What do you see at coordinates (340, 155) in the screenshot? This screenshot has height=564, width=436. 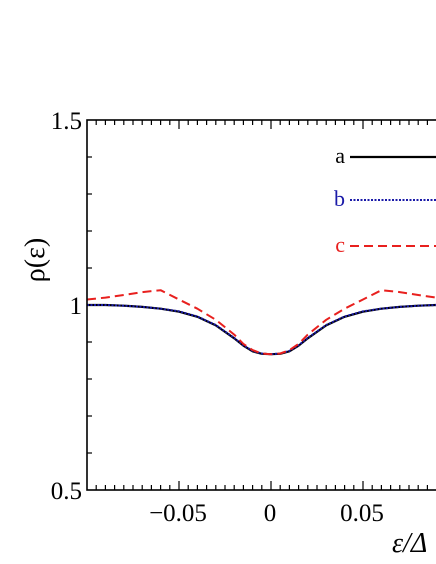 I see `legend-label-a: a` at bounding box center [340, 155].